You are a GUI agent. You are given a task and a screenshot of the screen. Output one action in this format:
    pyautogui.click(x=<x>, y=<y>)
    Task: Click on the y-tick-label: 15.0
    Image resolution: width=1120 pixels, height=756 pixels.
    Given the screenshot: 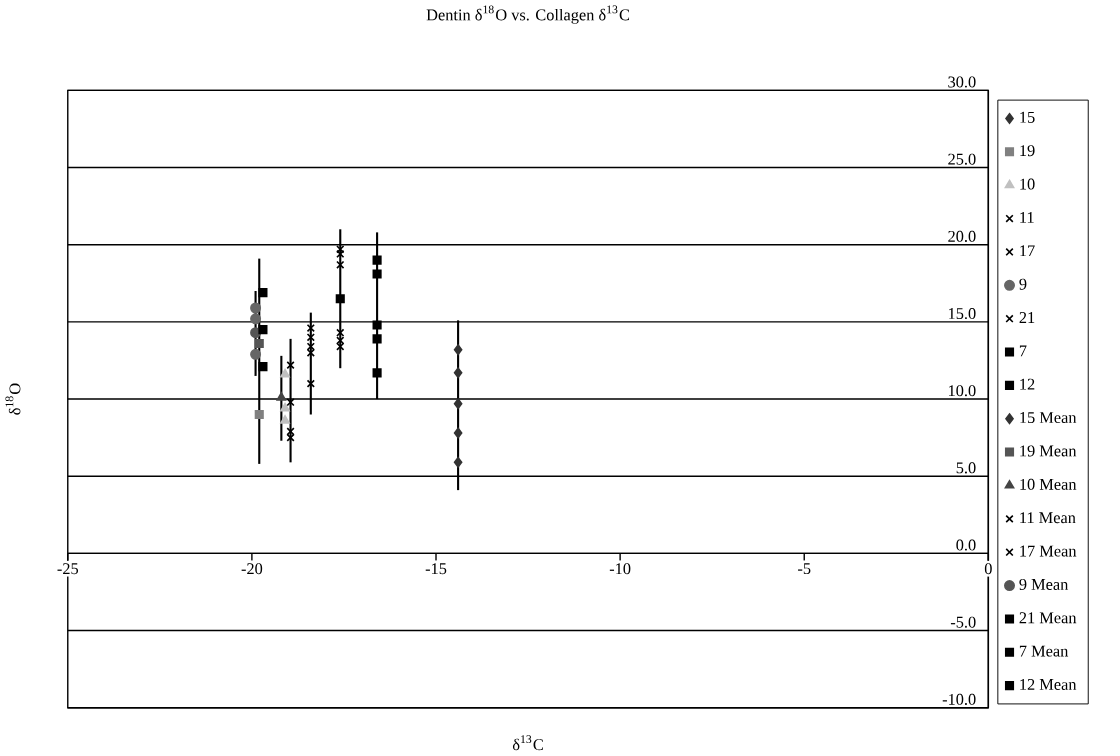 What is the action you would take?
    pyautogui.click(x=962, y=314)
    